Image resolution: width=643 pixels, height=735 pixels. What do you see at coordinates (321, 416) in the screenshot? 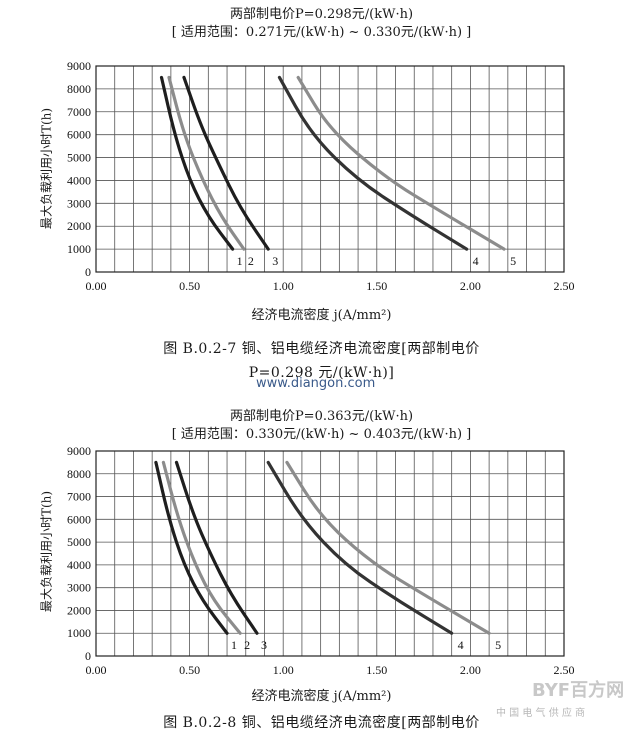
I see `chart2-title: 两部制电价P=0.363元/(kW·h)` at bounding box center [321, 416].